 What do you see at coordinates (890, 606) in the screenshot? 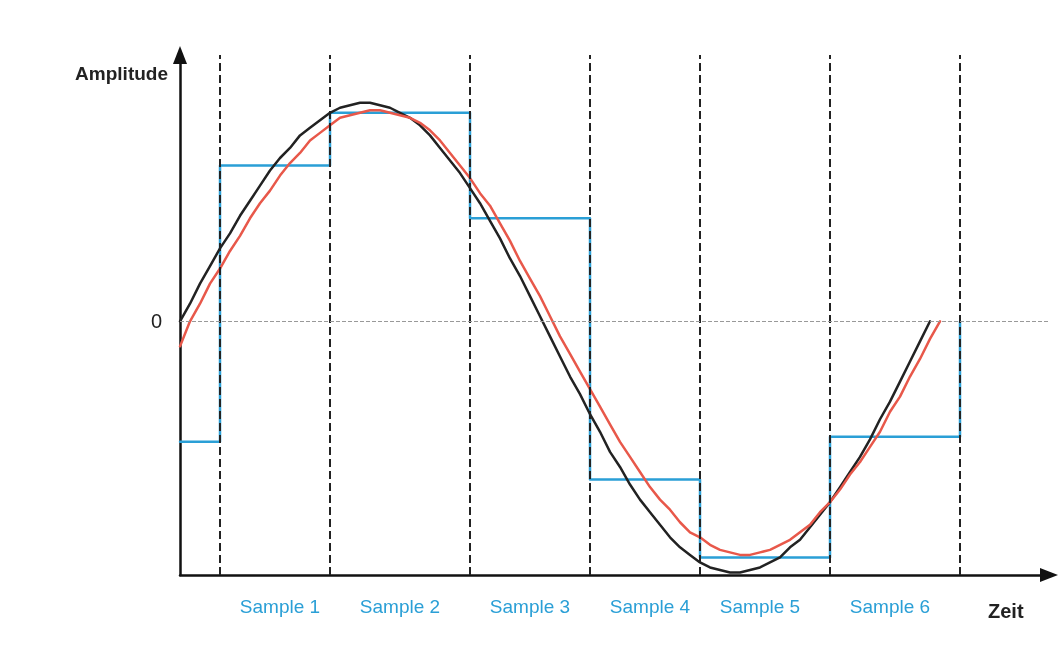
I see `x-tick-label: Sample 6` at bounding box center [890, 606].